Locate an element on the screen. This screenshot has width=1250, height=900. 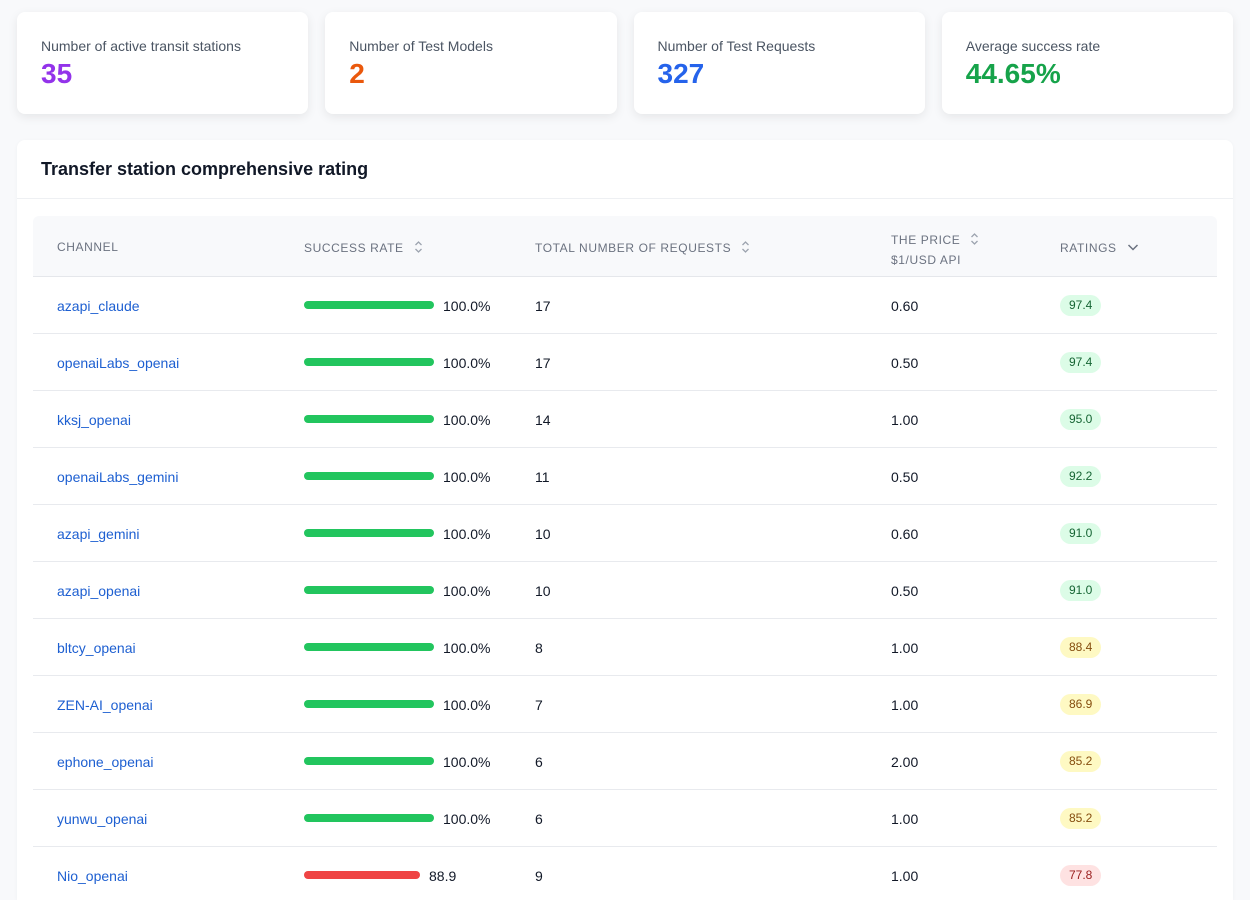
rating-badge: 77.8 is located at coordinates (1081, 875).